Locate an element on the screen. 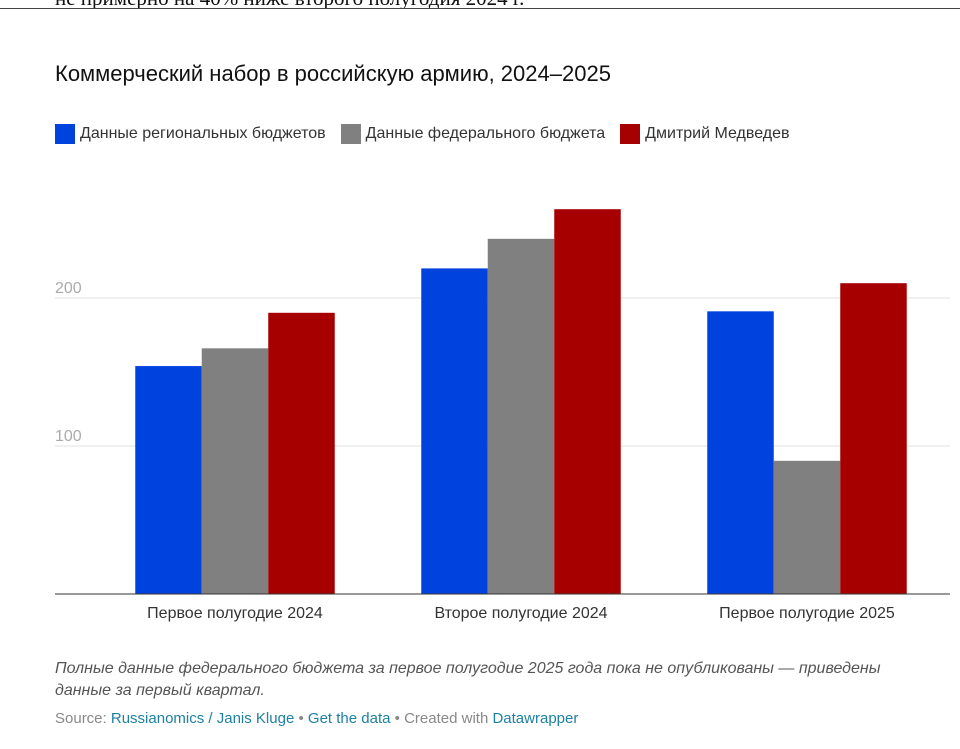 The width and height of the screenshot is (960, 749). legend-label-federal: Данные федерального бюджета is located at coordinates (485, 133).